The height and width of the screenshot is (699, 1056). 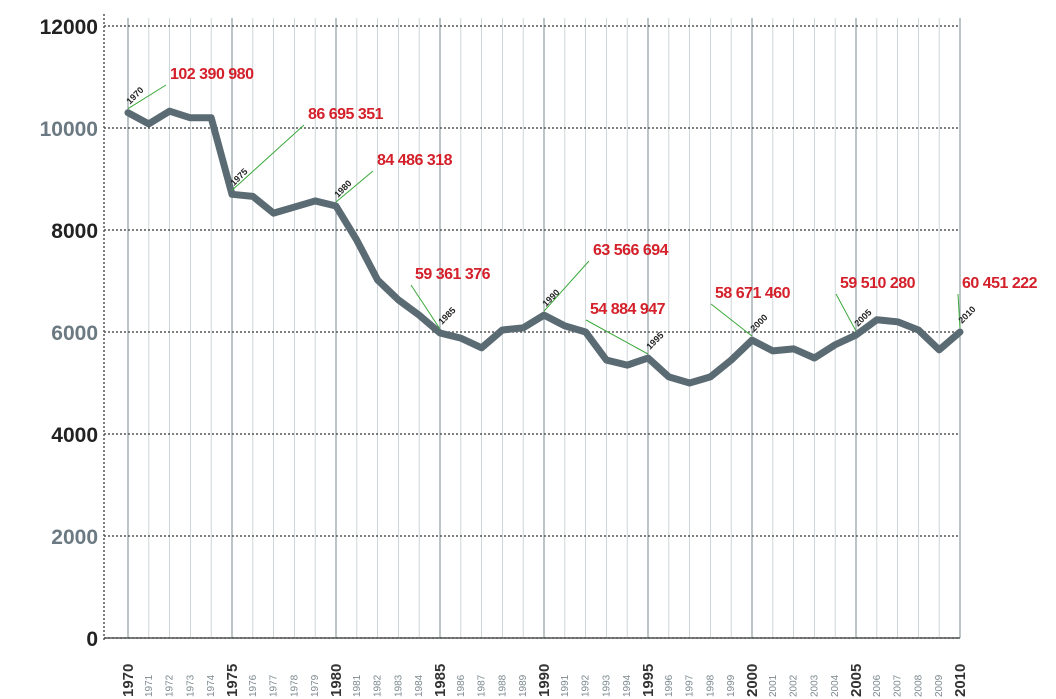 What do you see at coordinates (69, 27) in the screenshot?
I see `y-tick-label: 12000` at bounding box center [69, 27].